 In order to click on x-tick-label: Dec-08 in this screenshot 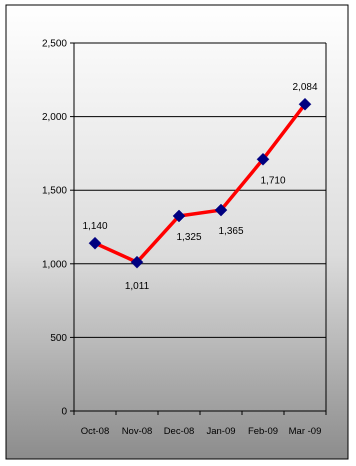, I will do `click(179, 431)`.